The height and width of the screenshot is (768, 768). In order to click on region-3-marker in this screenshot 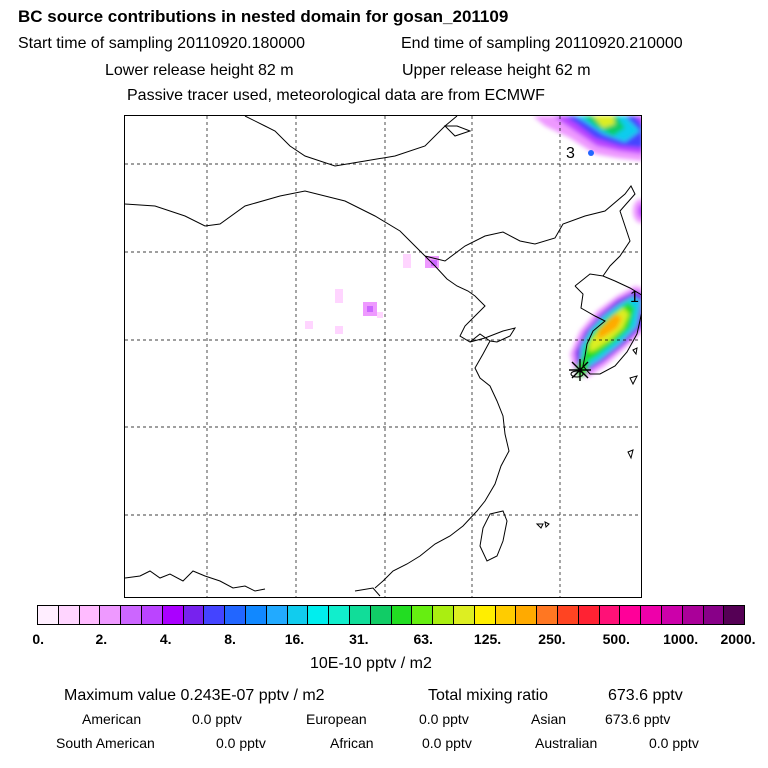, I will do `click(591, 153)`.